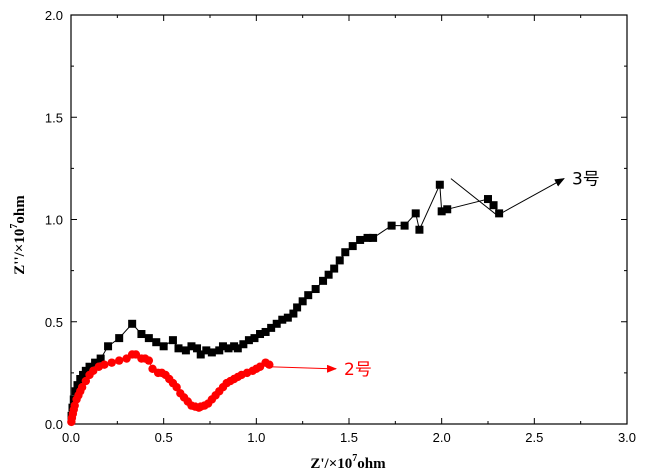 The height and width of the screenshot is (474, 649). Describe the element at coordinates (358, 370) in the screenshot. I see `annotation-label: 2号` at that location.